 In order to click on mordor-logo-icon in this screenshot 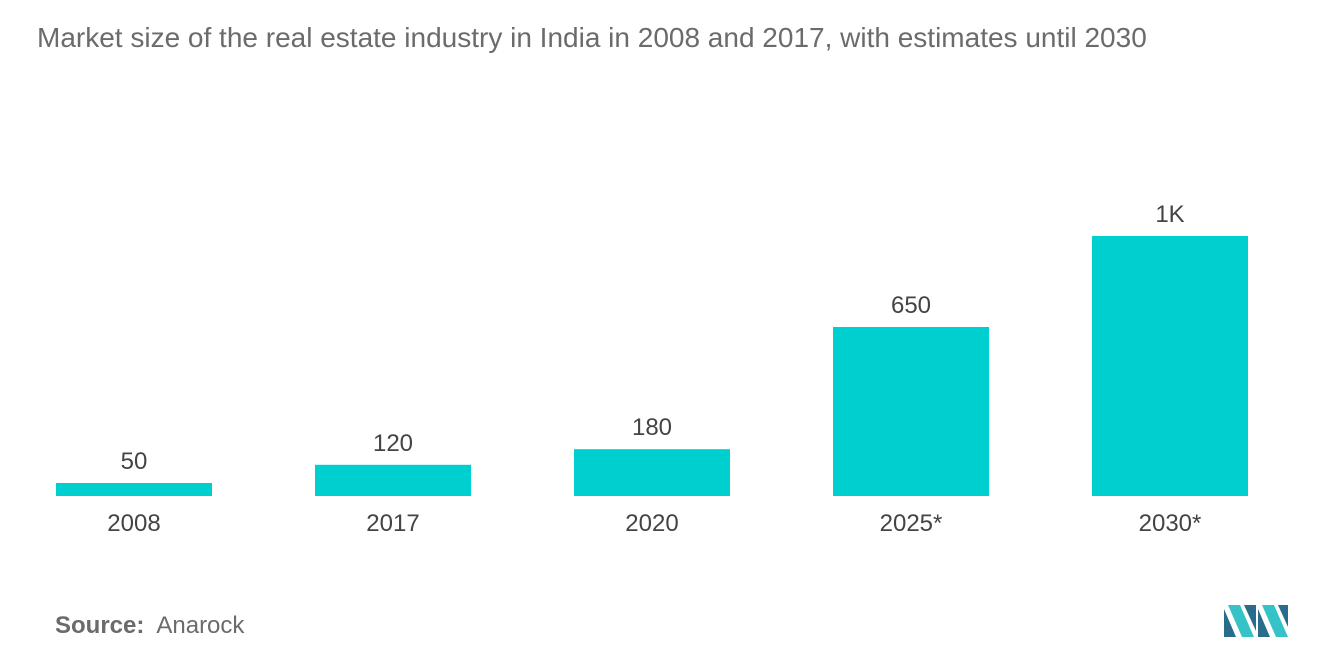, I will do `click(1256, 621)`.